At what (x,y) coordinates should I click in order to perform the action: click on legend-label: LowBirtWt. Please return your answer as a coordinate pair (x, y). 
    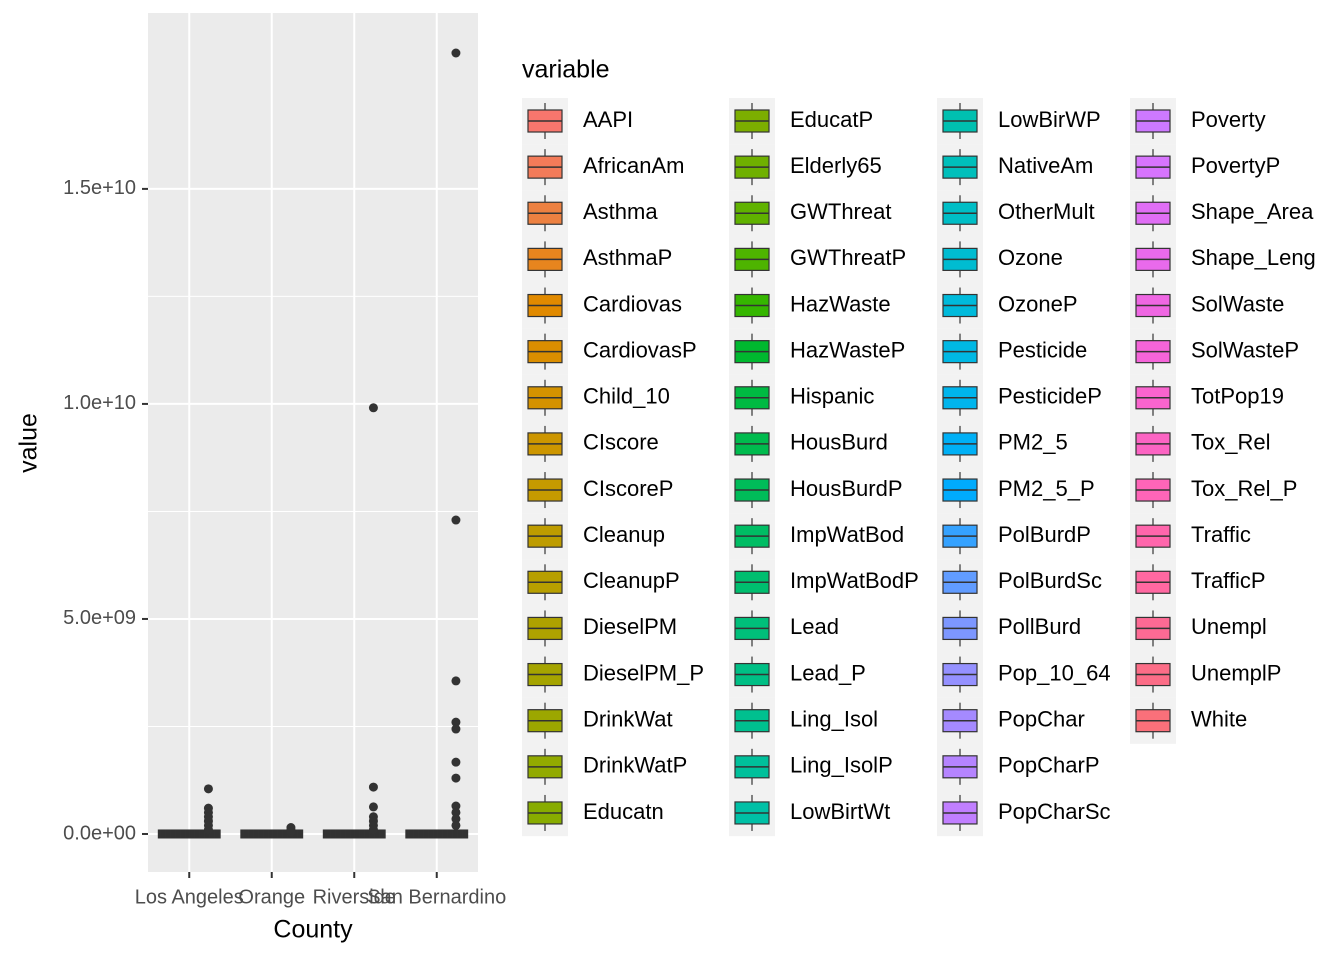
    Looking at the image, I should click on (840, 811).